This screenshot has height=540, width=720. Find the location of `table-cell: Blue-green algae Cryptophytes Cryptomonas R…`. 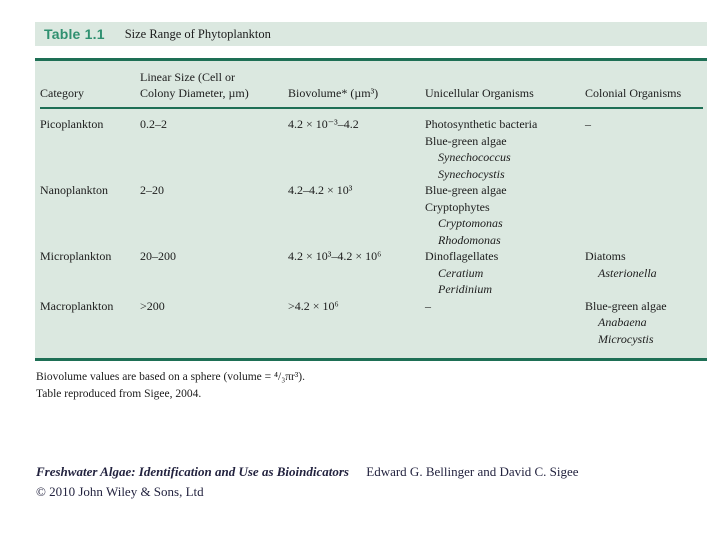

table-cell: Blue-green algae Cryptophytes Cryptomonas R… is located at coordinates (505, 215).